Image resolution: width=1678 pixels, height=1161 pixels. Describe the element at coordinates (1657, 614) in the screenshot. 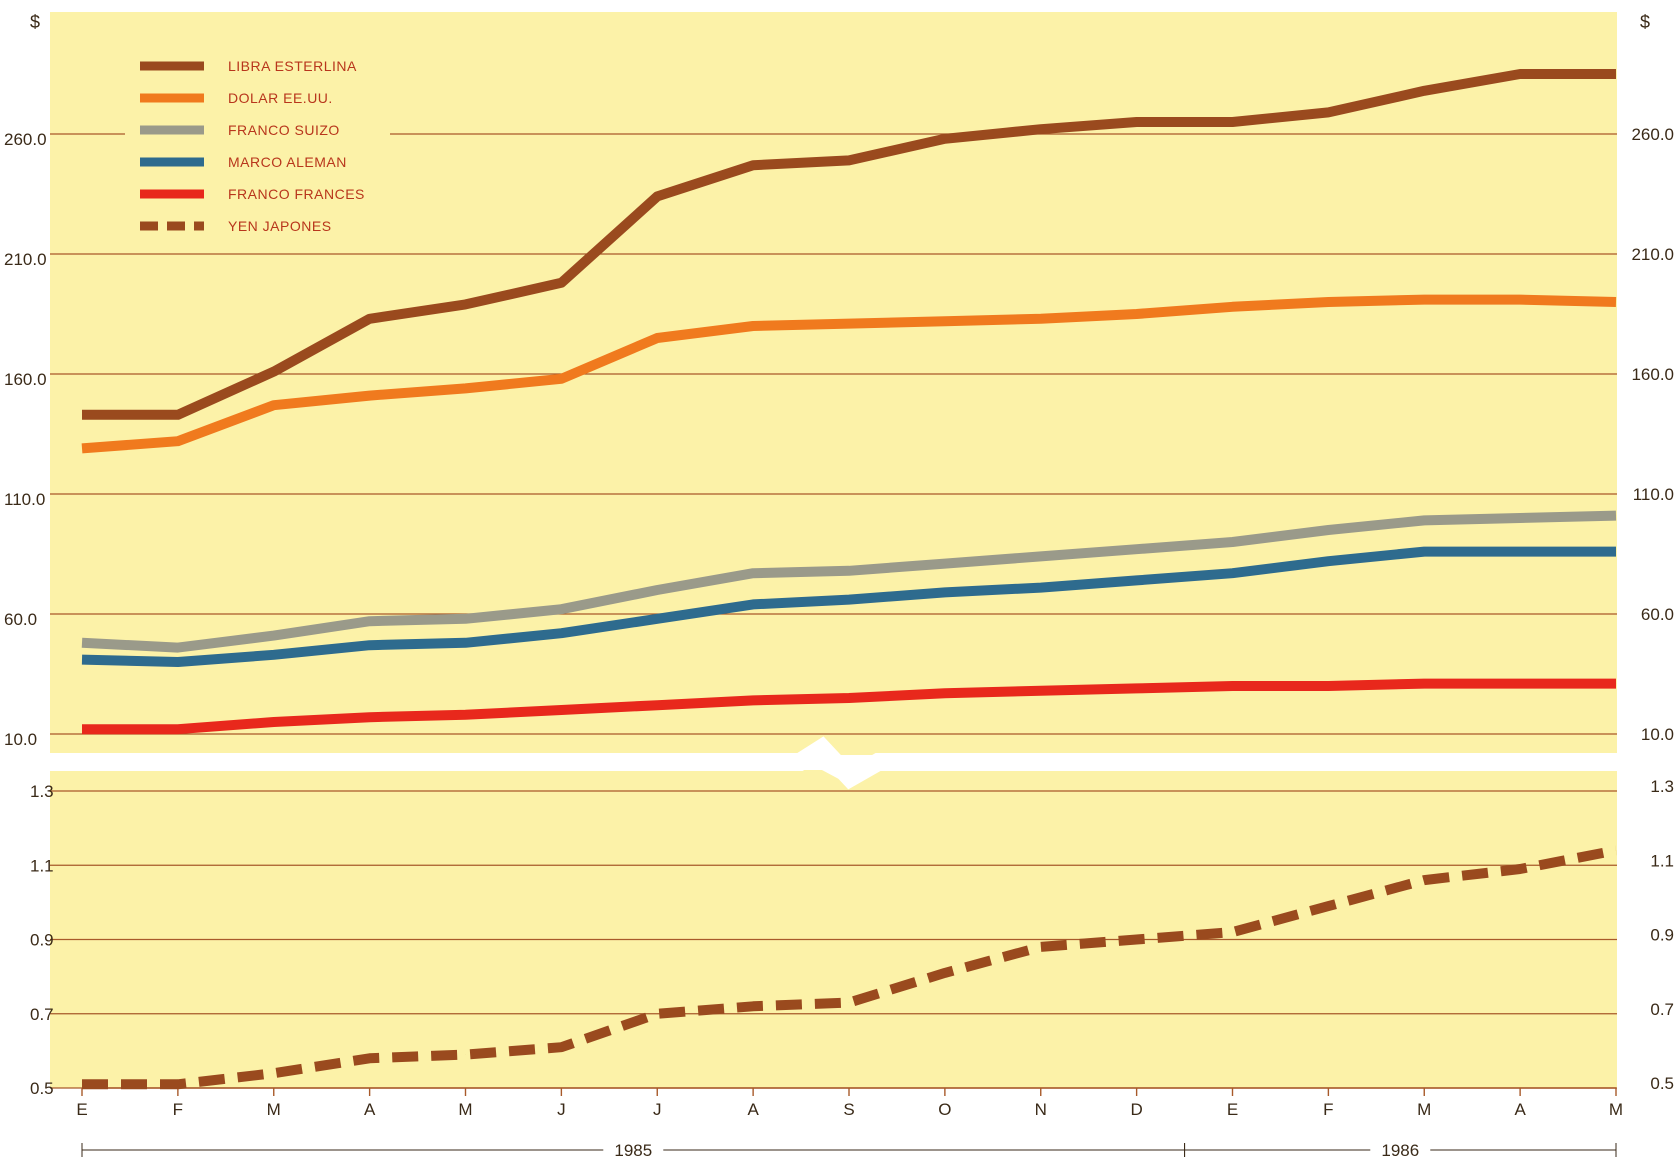

I see `y-tick-label-right: 60.0` at that location.